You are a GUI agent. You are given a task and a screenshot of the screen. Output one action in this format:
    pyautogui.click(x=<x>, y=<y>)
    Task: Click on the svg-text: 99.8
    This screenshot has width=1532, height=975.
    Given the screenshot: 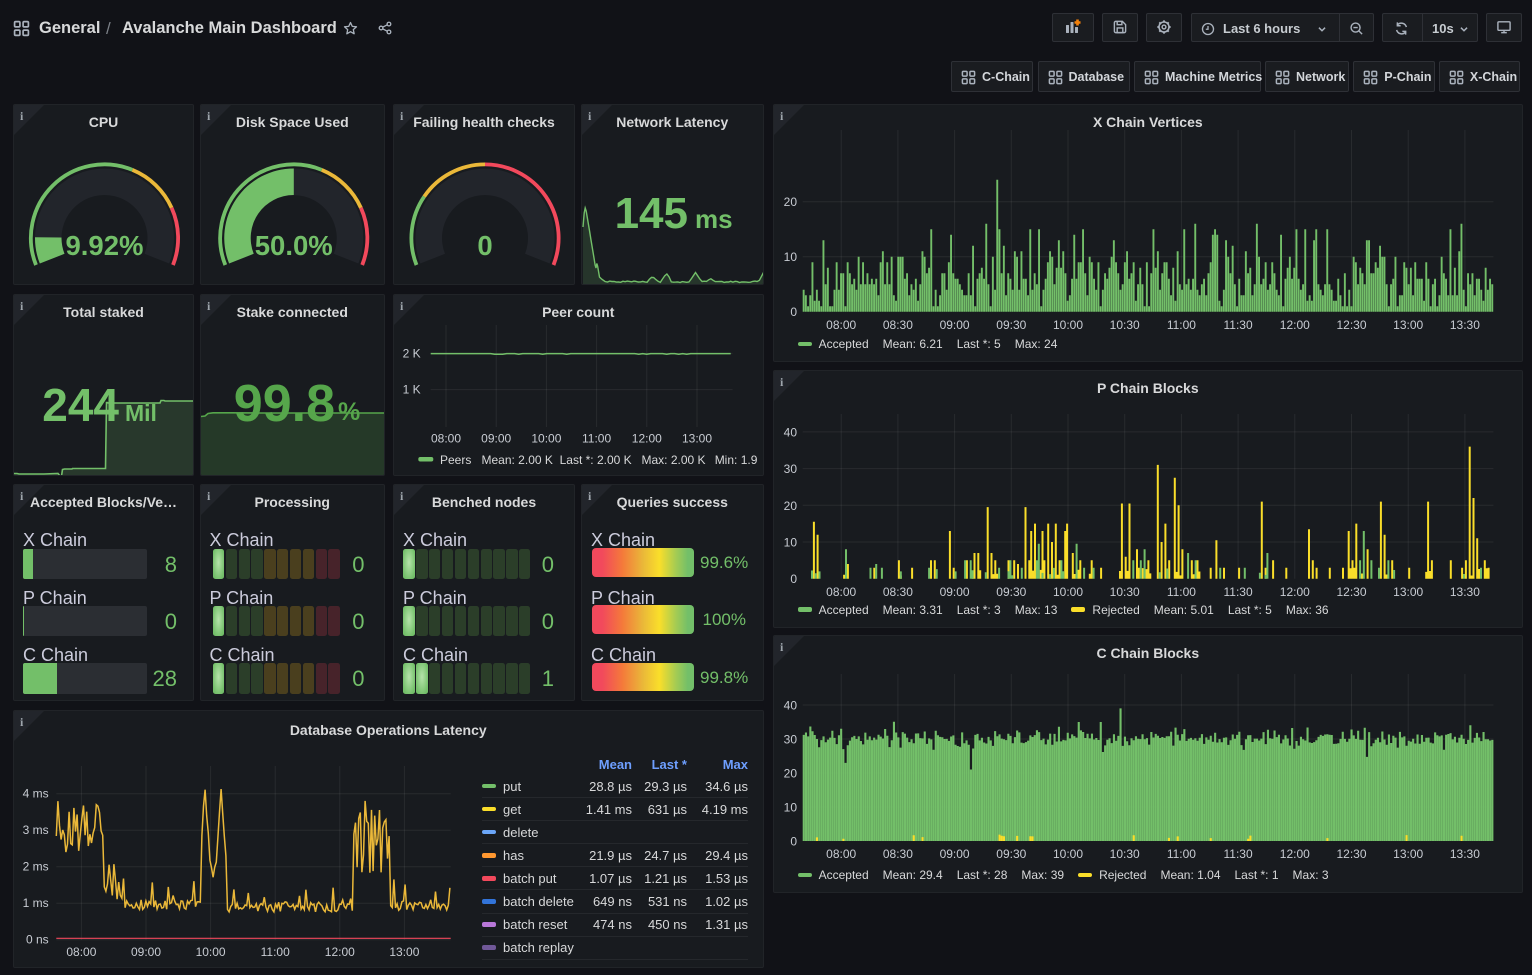 What is the action you would take?
    pyautogui.click(x=283, y=404)
    